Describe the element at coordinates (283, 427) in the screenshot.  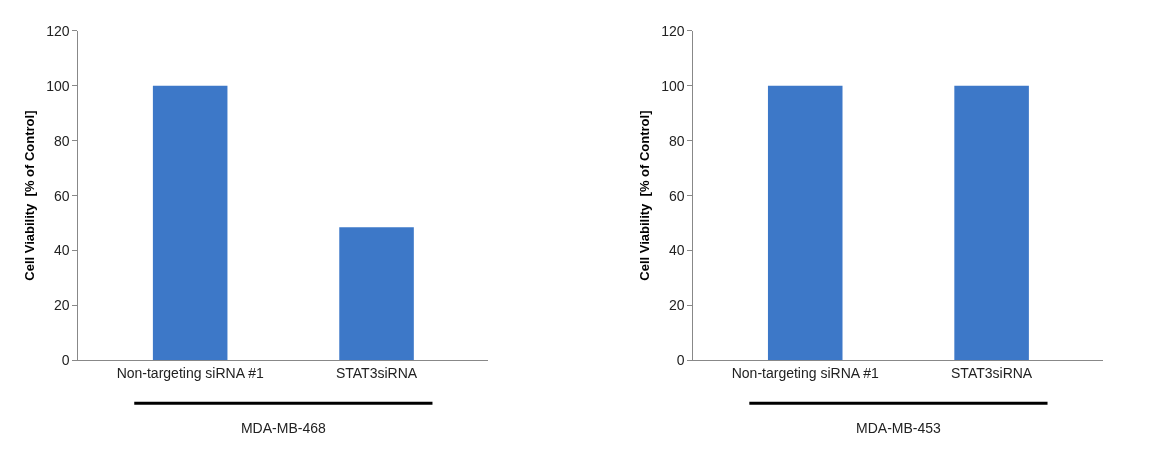
I see `x-axis-title: MDA-MB-468` at that location.